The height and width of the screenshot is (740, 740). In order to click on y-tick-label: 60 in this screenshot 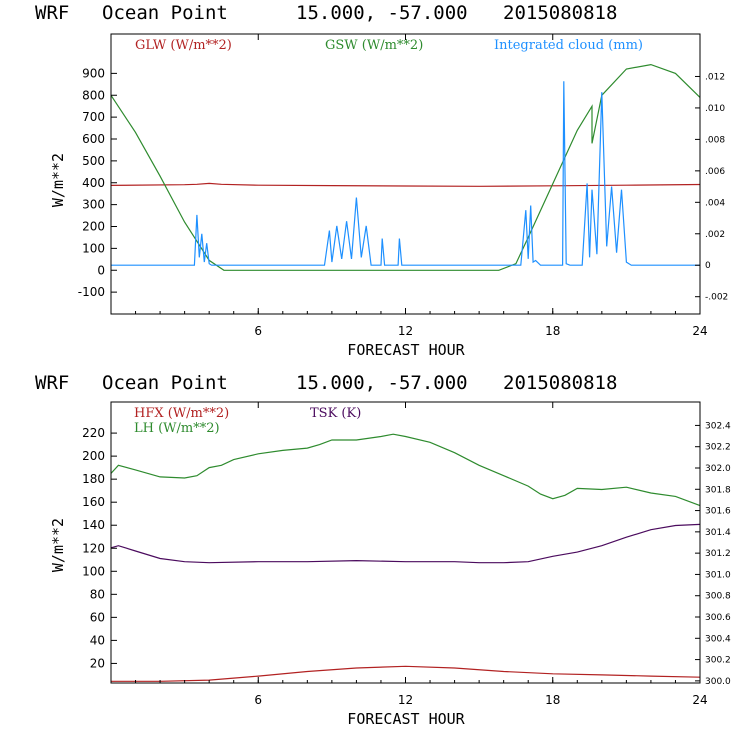, I will do `click(97, 617)`.